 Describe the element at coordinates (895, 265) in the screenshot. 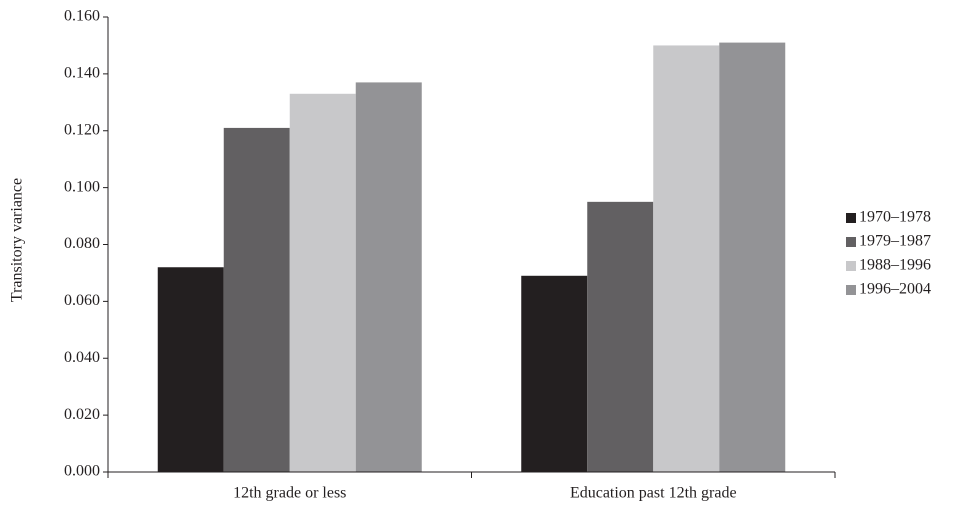

I see `legend-label: 1988–1996` at that location.